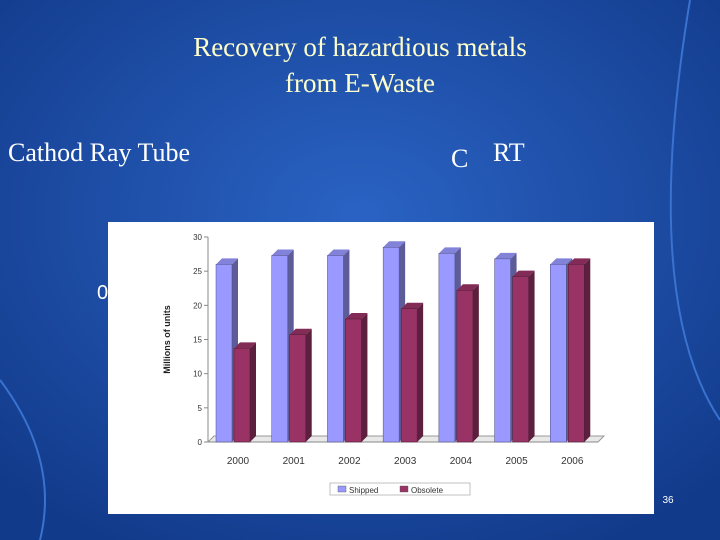 The height and width of the screenshot is (540, 720). I want to click on x-tick-label: 2005, so click(516, 461).